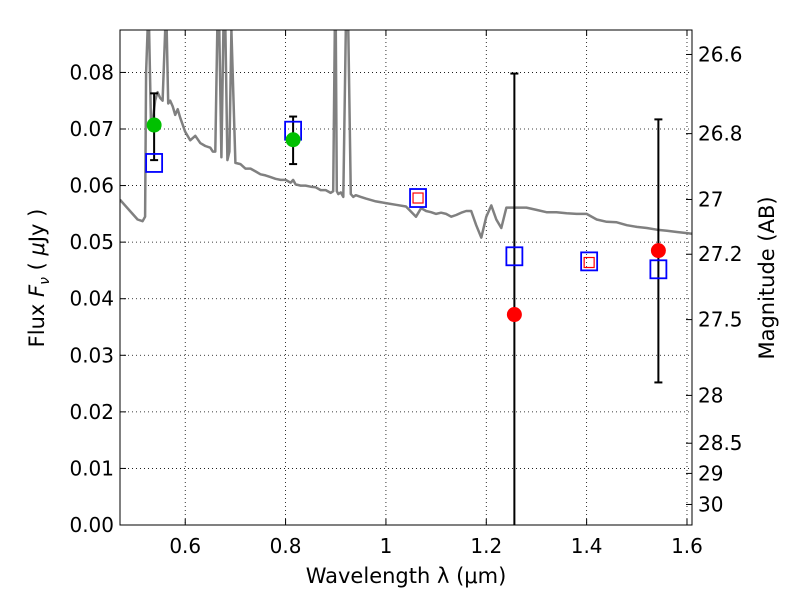 The image size is (800, 604). I want to click on x-tick-label: 0.6, so click(185, 546).